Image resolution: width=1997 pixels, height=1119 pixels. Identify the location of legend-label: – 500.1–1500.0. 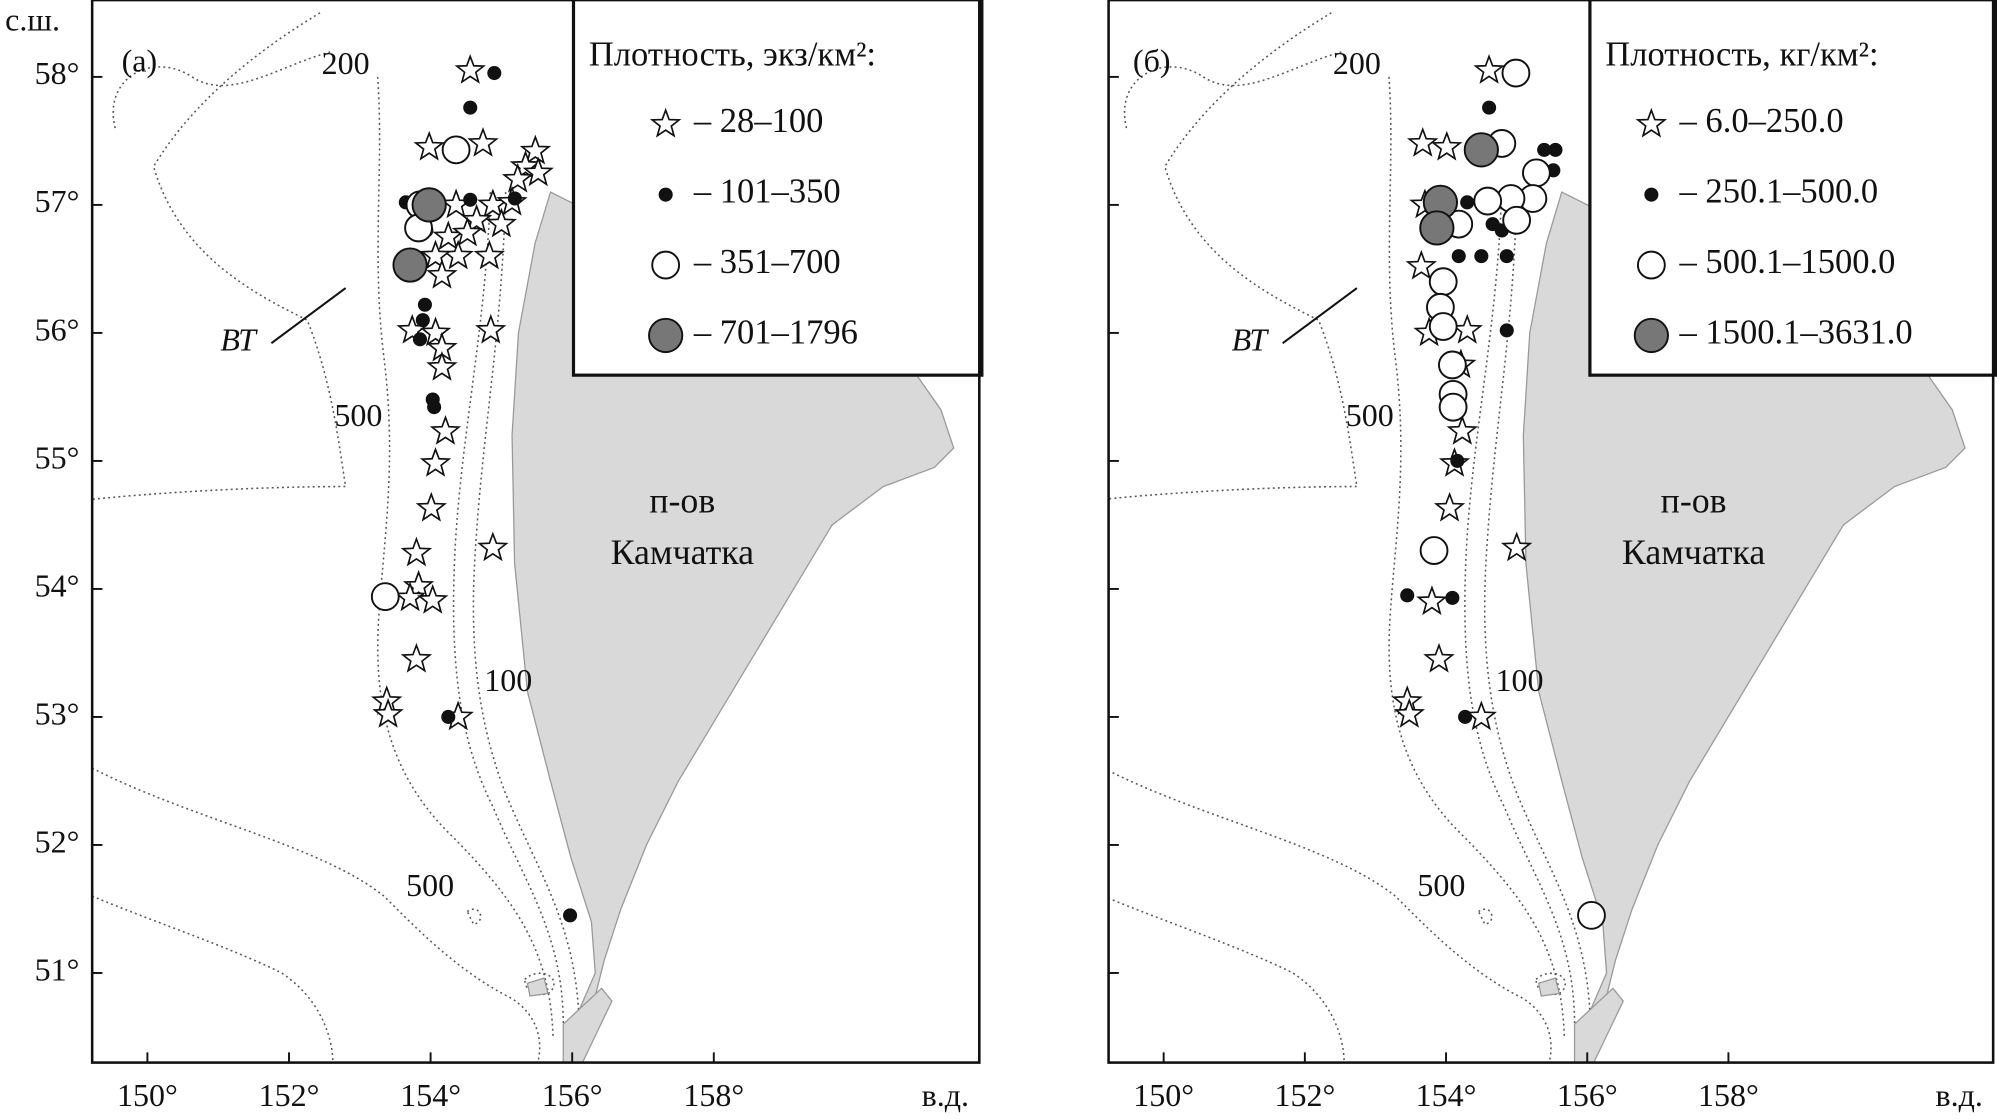
(1787, 262).